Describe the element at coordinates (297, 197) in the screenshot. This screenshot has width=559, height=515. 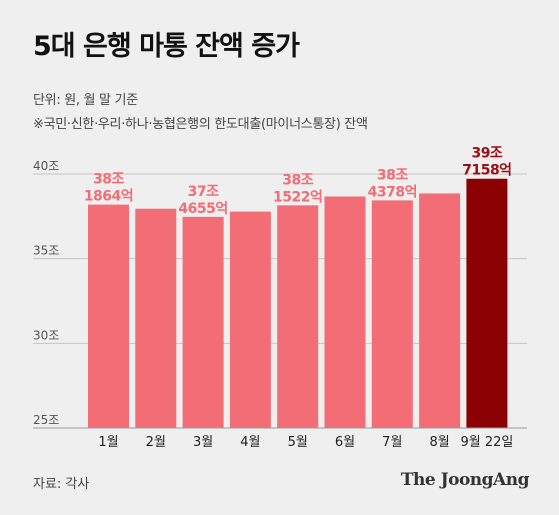
I see `data-label: 1522억` at that location.